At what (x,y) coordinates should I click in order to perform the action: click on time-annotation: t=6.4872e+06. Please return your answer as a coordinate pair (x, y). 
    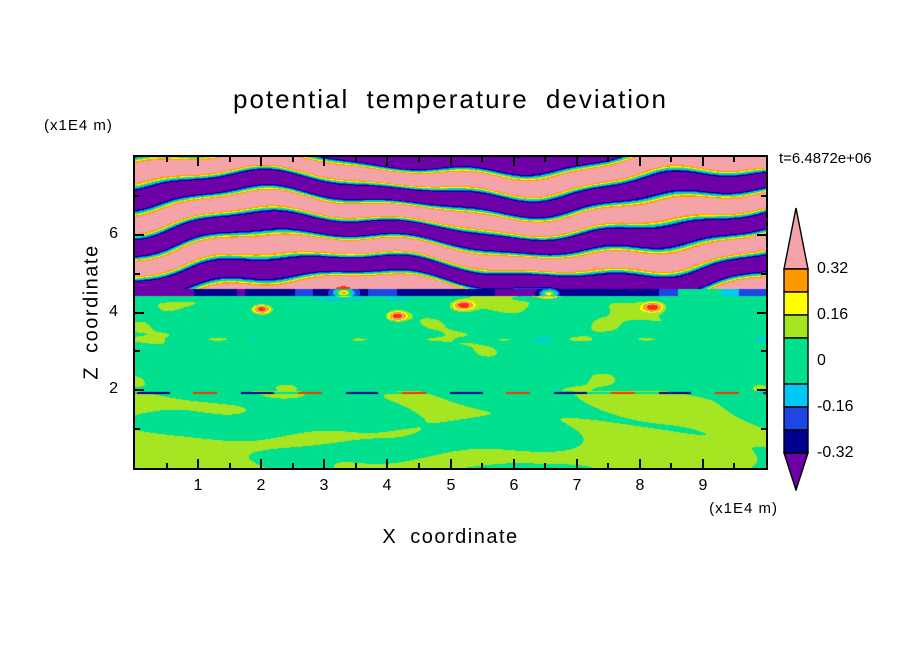
    Looking at the image, I should click on (825, 158).